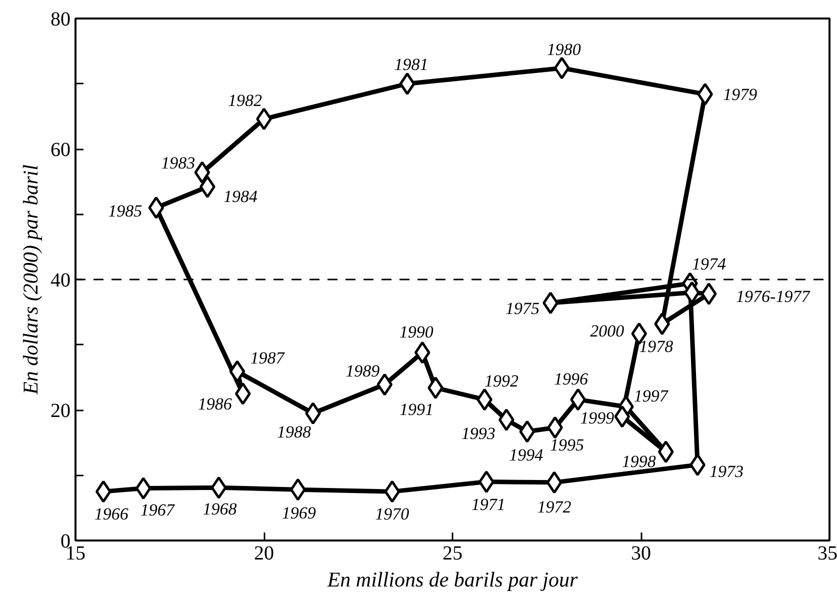 The image size is (837, 609). Describe the element at coordinates (452, 580) in the screenshot. I see `x-axis-title: En millions de barils par jour` at that location.